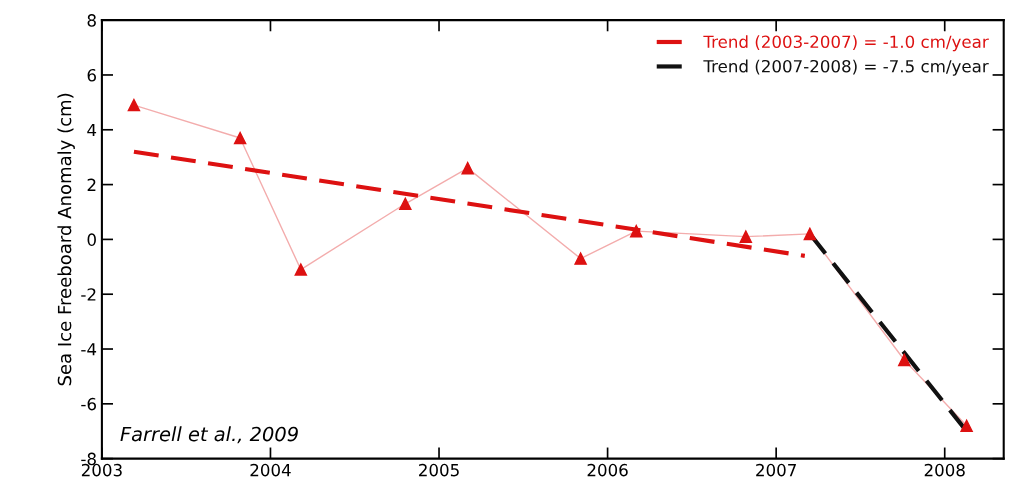  I want to click on y-tick-label: 4, so click(92, 130).